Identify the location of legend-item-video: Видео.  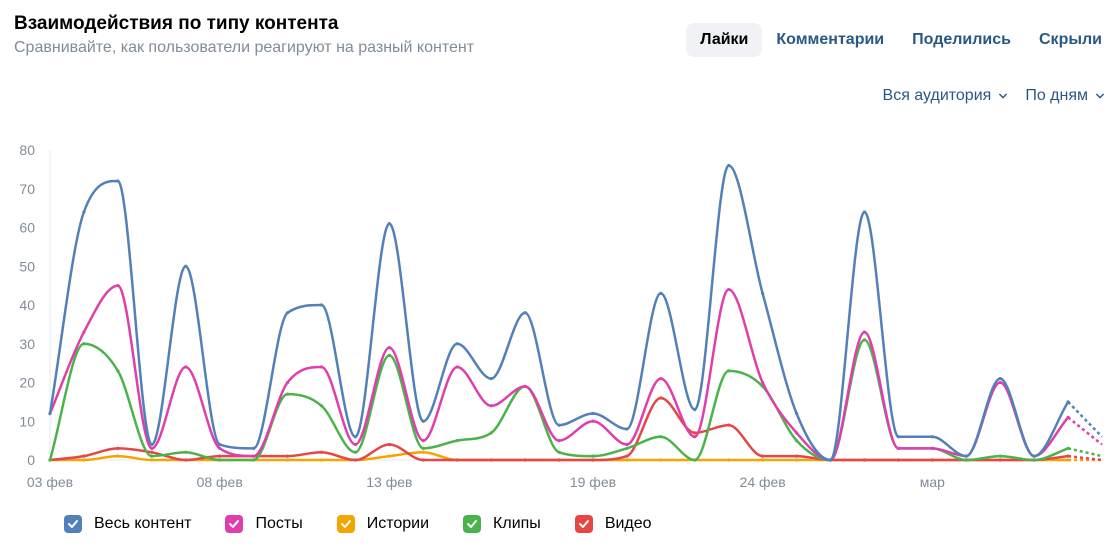
(613, 524).